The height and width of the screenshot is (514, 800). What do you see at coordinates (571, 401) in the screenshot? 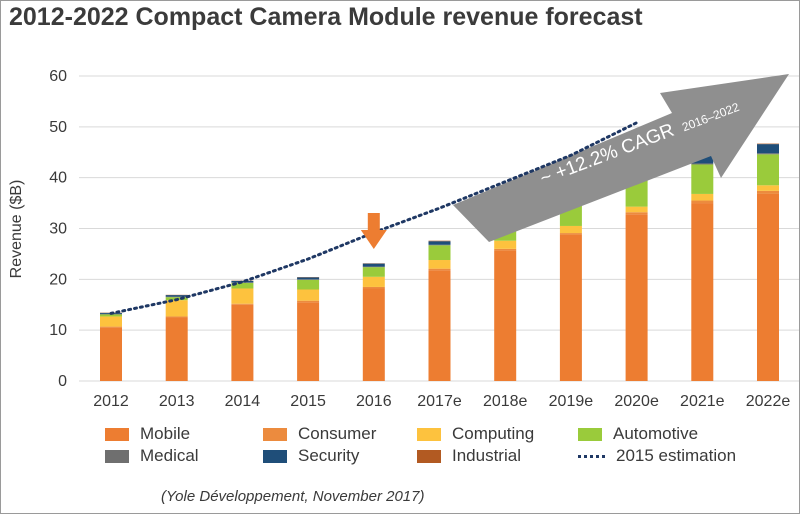
I see `x-tick-label: 2019e` at bounding box center [571, 401].